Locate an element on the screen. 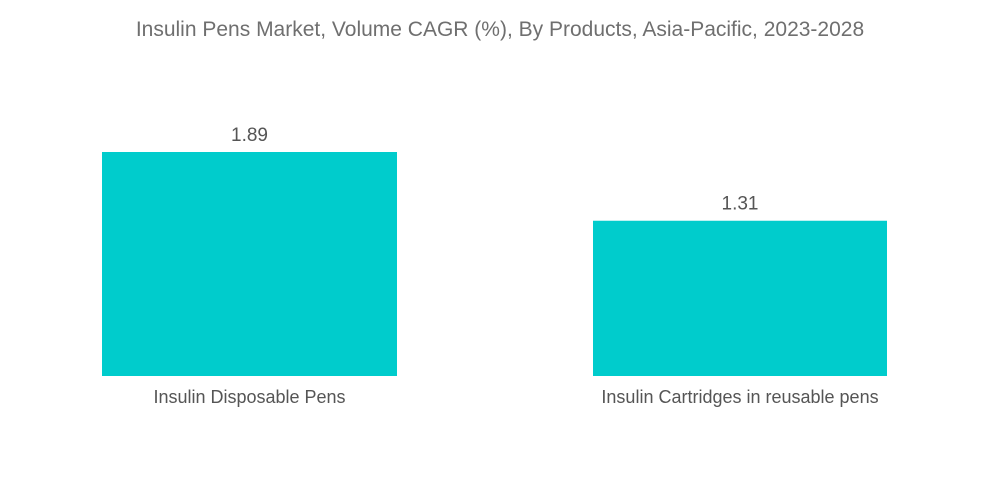 The image size is (1000, 504). category-label-2: Insulin Cartridges in reusable pens is located at coordinates (739, 397).